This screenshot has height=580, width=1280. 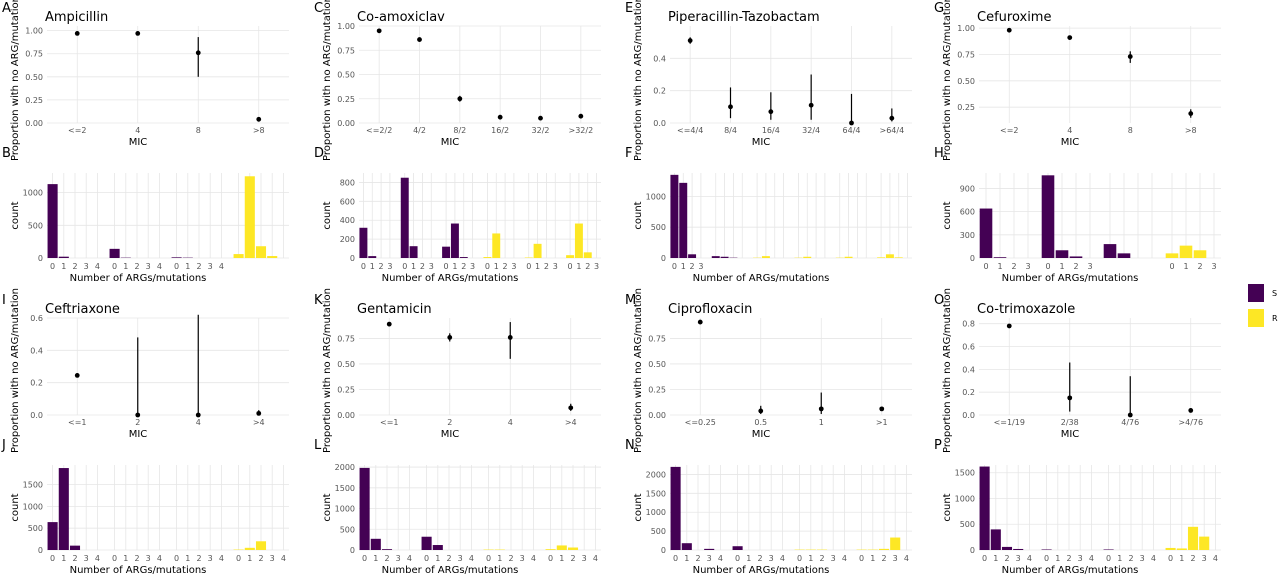 I want to click on bar-n-s, so click(x=686, y=546).